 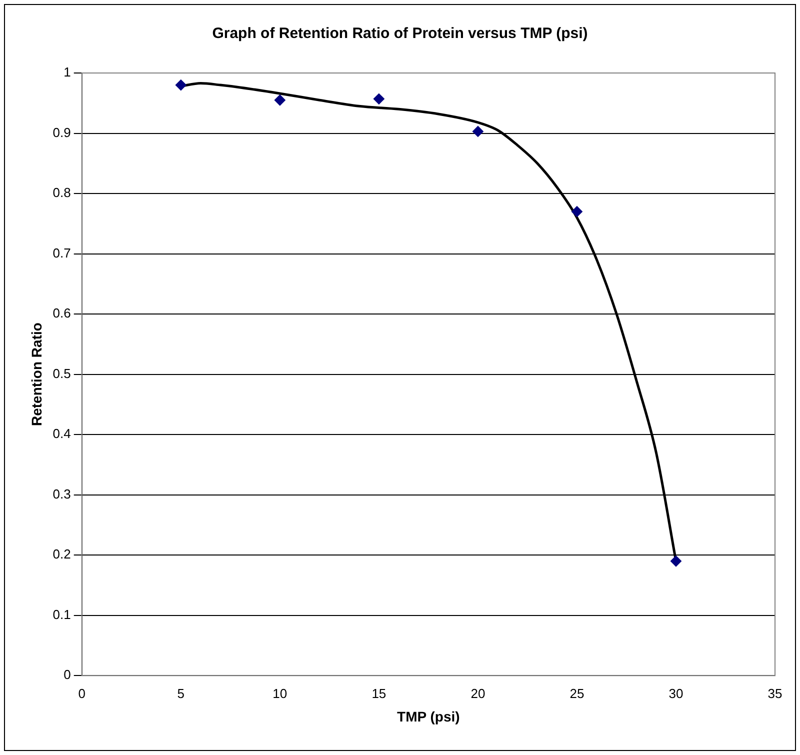 I want to click on y-tick-label: 0.1, so click(x=61, y=614).